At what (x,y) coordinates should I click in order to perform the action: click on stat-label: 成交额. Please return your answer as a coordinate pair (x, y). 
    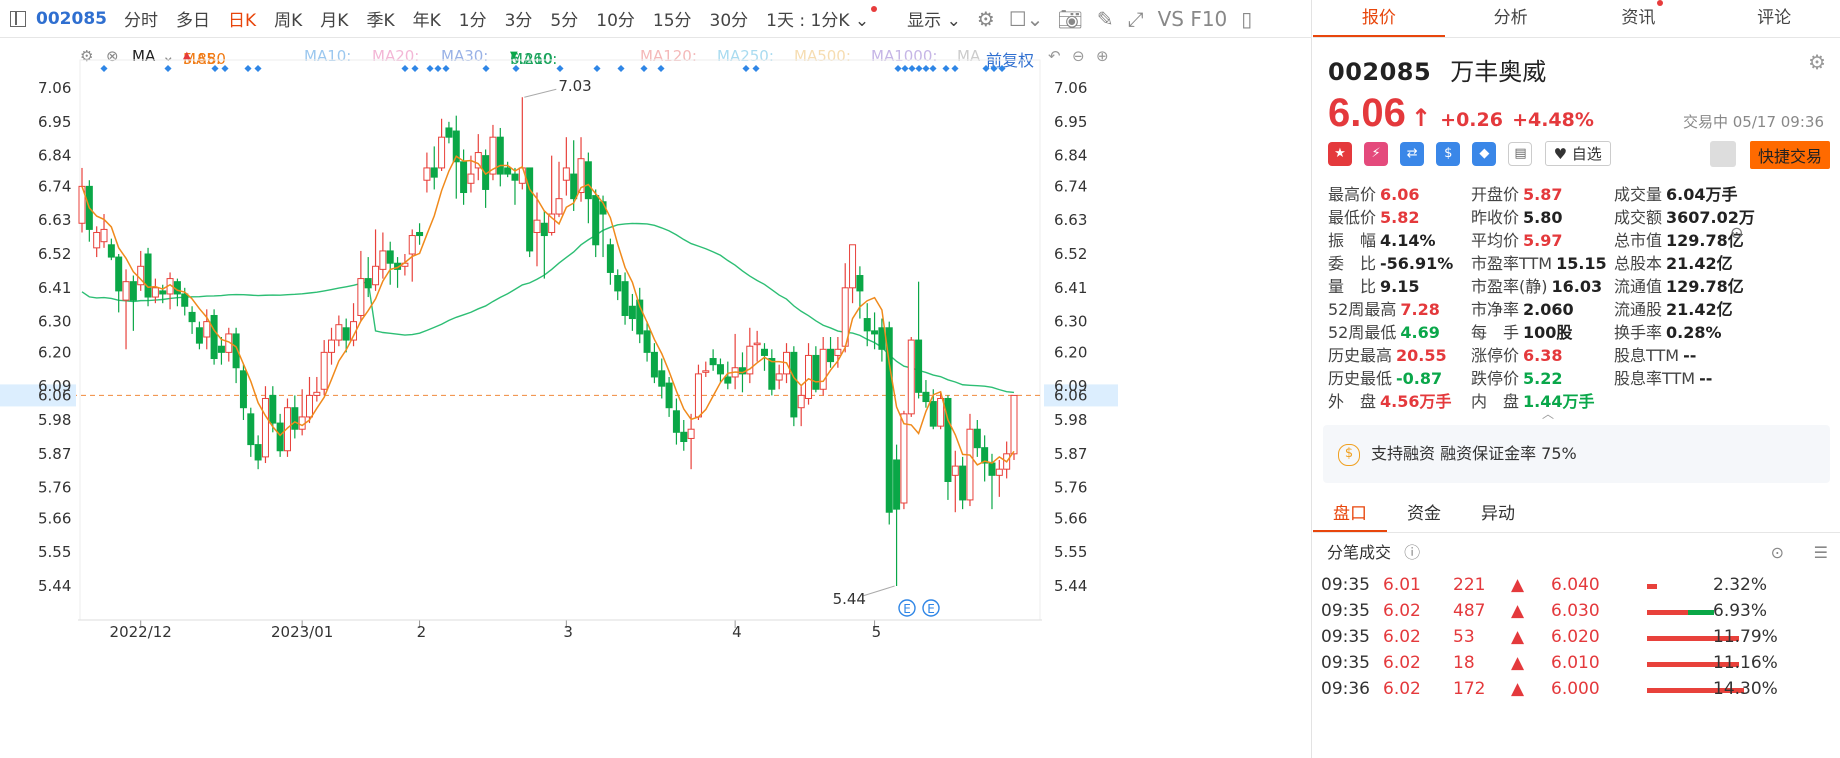
    Looking at the image, I should click on (1638, 217).